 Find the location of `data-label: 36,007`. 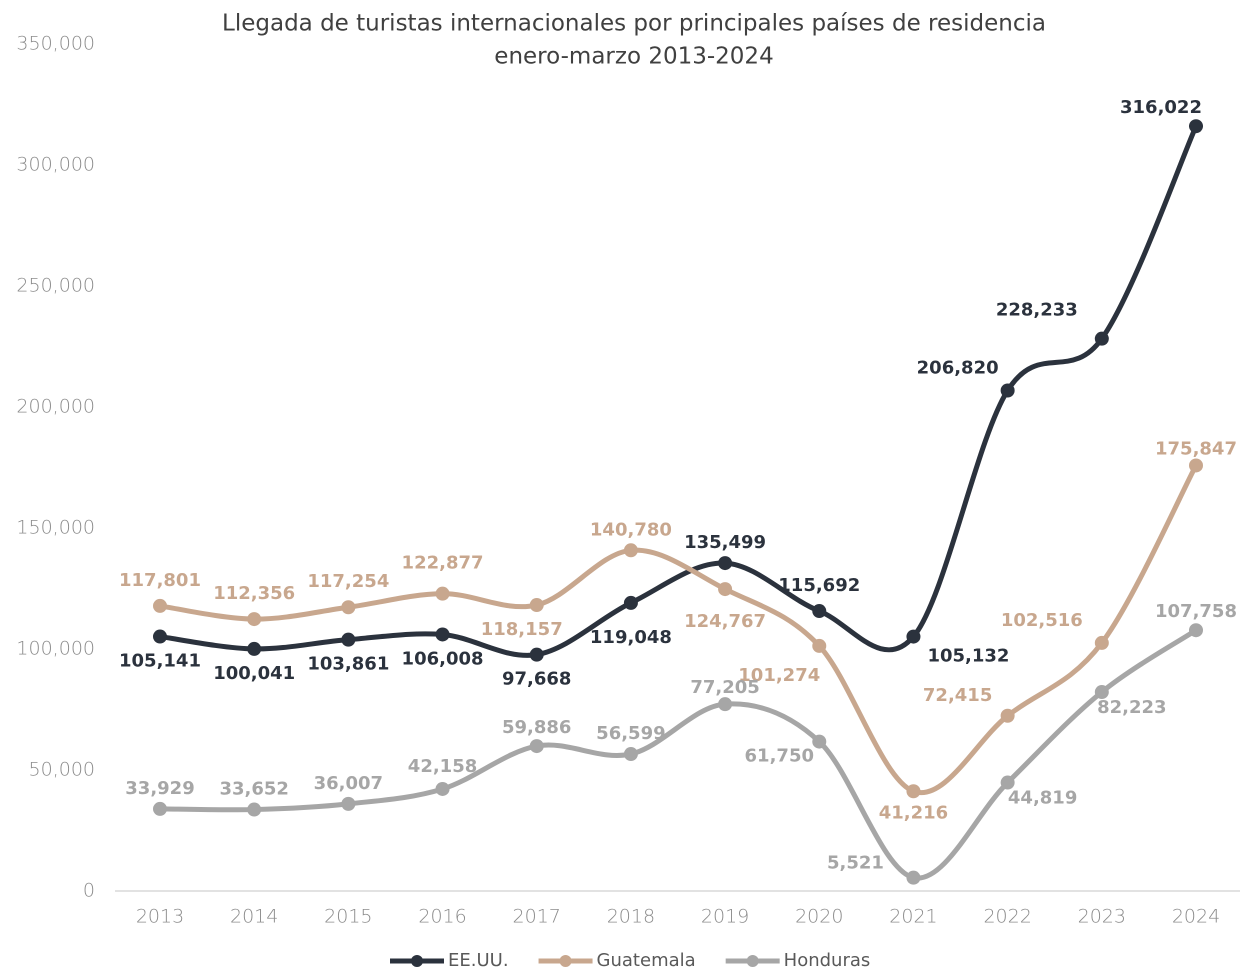

data-label: 36,007 is located at coordinates (348, 783).